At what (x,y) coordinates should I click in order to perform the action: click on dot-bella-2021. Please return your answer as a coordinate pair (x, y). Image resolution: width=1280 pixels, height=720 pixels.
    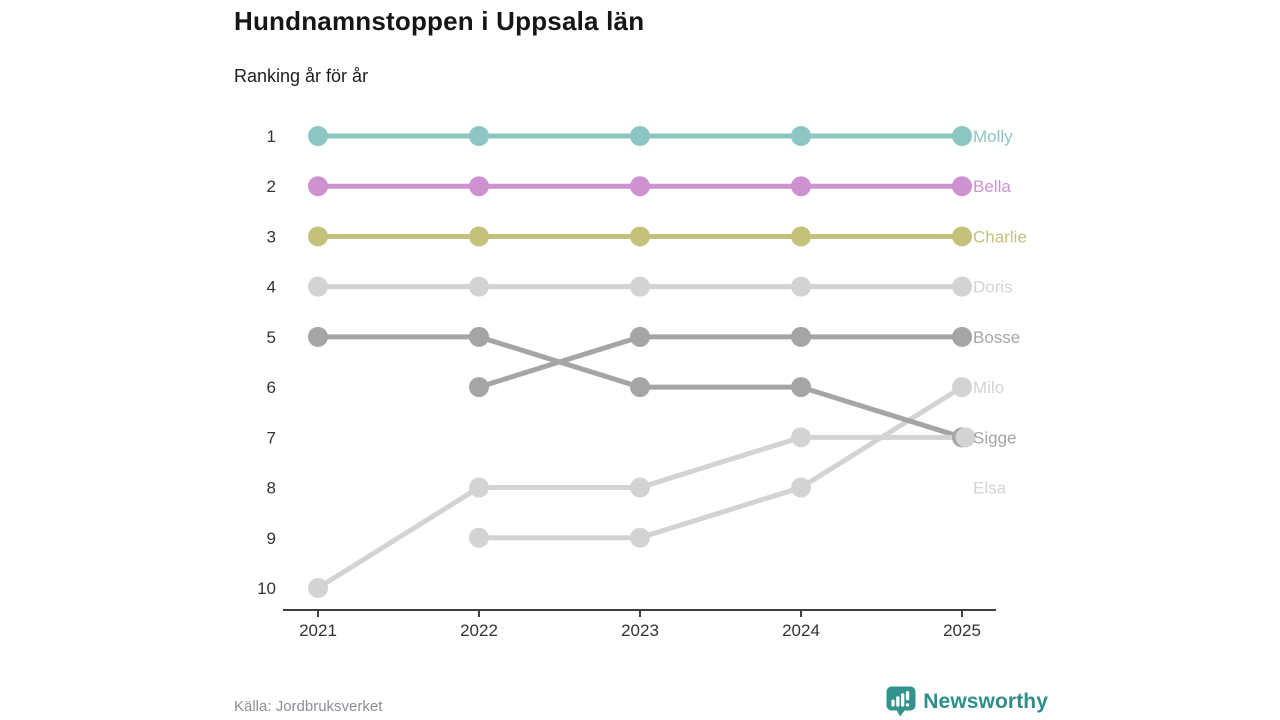
    Looking at the image, I should click on (318, 186).